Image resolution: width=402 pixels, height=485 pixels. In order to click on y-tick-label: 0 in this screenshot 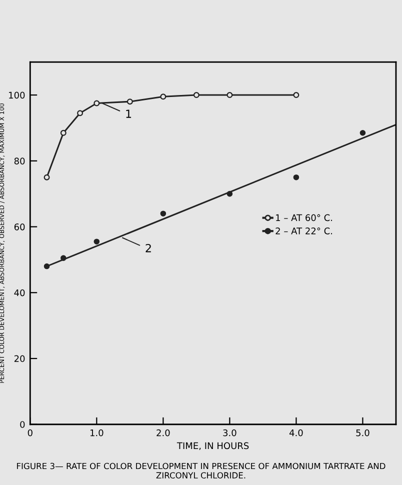, I will do `click(22, 424)`.